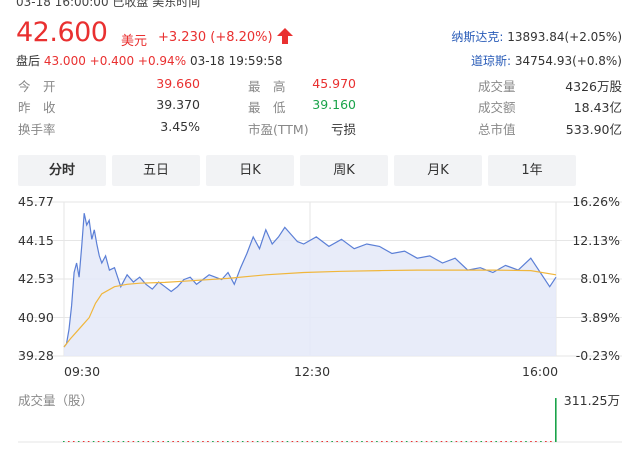 The width and height of the screenshot is (640, 452). Describe the element at coordinates (180, 126) in the screenshot. I see `stat-value: 3.45%` at that location.